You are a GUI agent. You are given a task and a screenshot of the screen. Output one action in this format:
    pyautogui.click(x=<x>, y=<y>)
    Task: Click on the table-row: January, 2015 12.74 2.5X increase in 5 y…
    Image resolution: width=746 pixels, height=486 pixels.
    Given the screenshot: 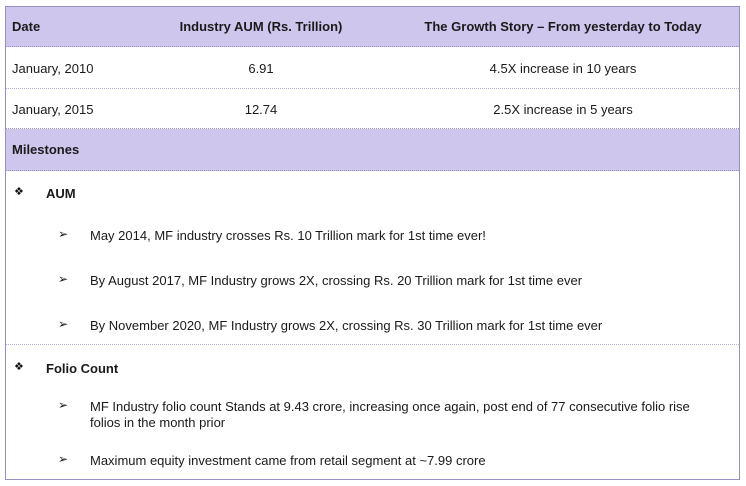 What is the action you would take?
    pyautogui.click(x=372, y=109)
    